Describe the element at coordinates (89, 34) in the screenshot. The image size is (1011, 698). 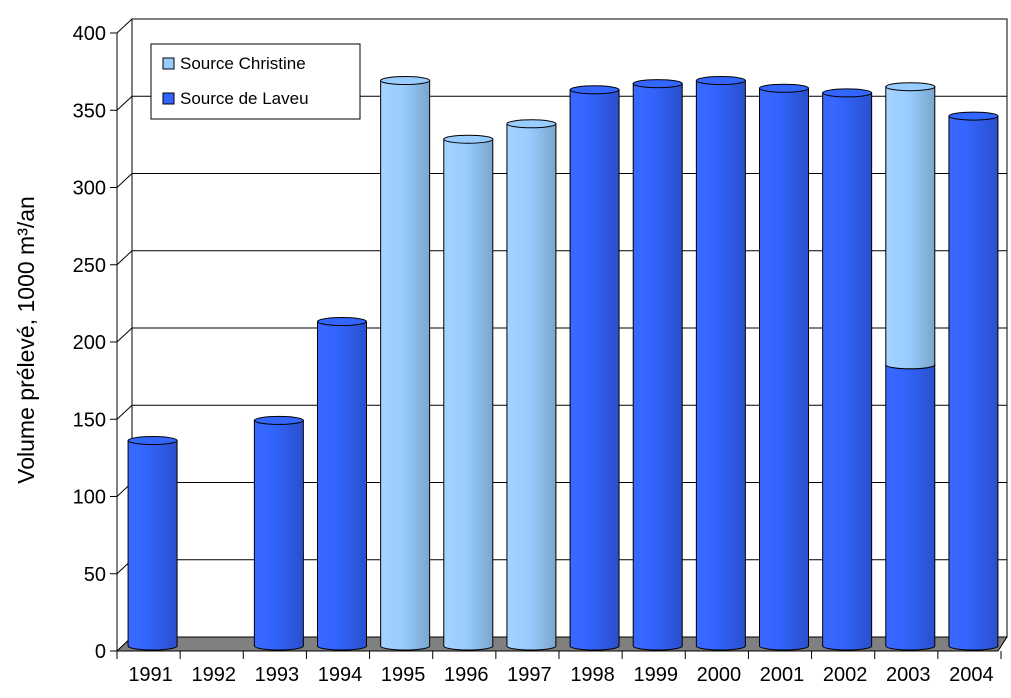
I see `y-tick-label-400: 400` at that location.